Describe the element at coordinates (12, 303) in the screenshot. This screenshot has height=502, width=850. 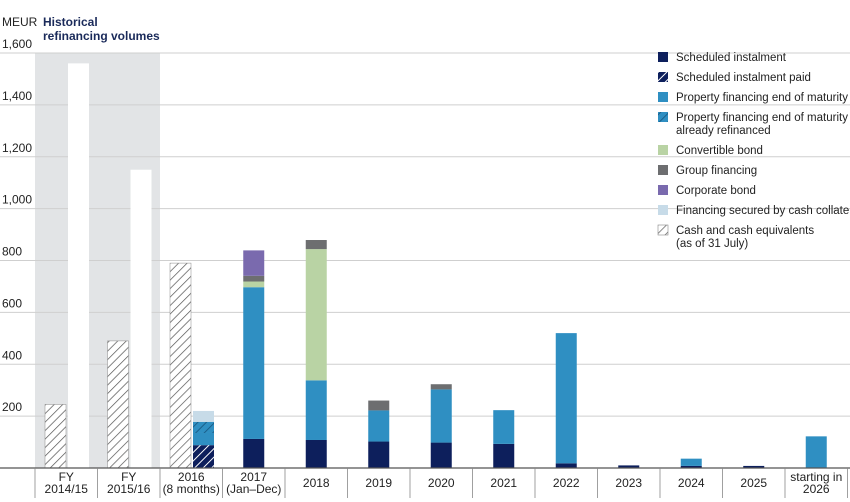
I see `y-tick-label: 600` at that location.